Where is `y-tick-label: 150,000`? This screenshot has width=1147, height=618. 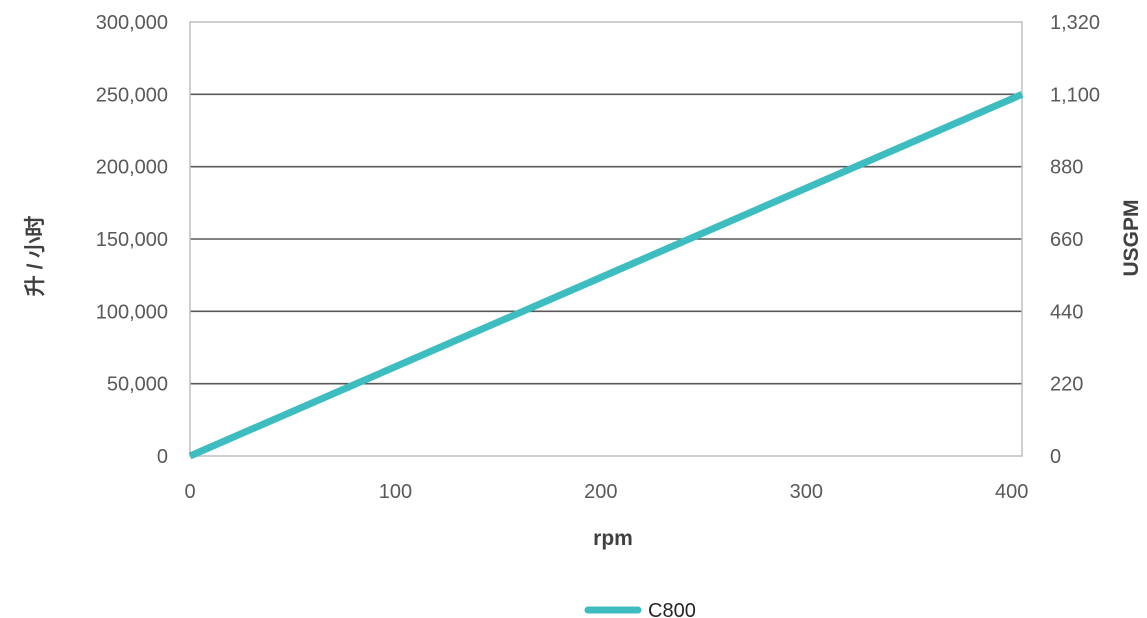
y-tick-label: 150,000 is located at coordinates (132, 240).